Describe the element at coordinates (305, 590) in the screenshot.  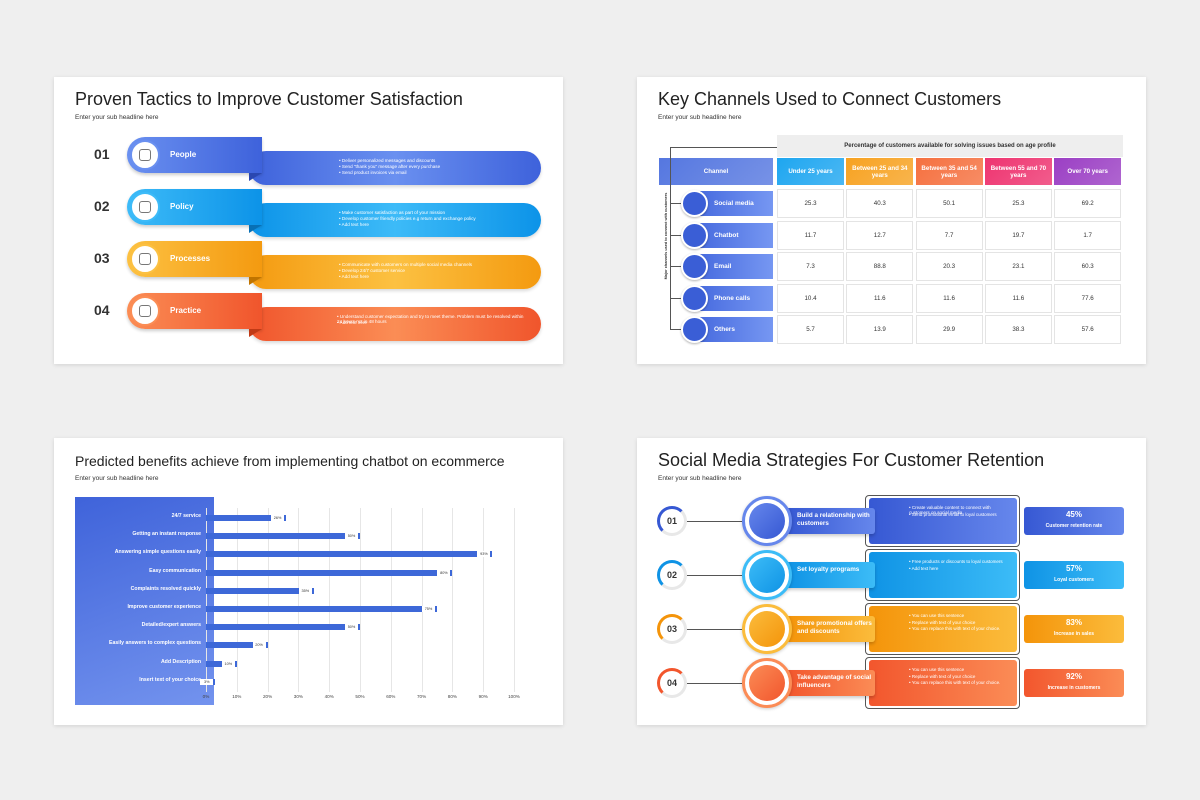
I see `value-label: 35%` at that location.